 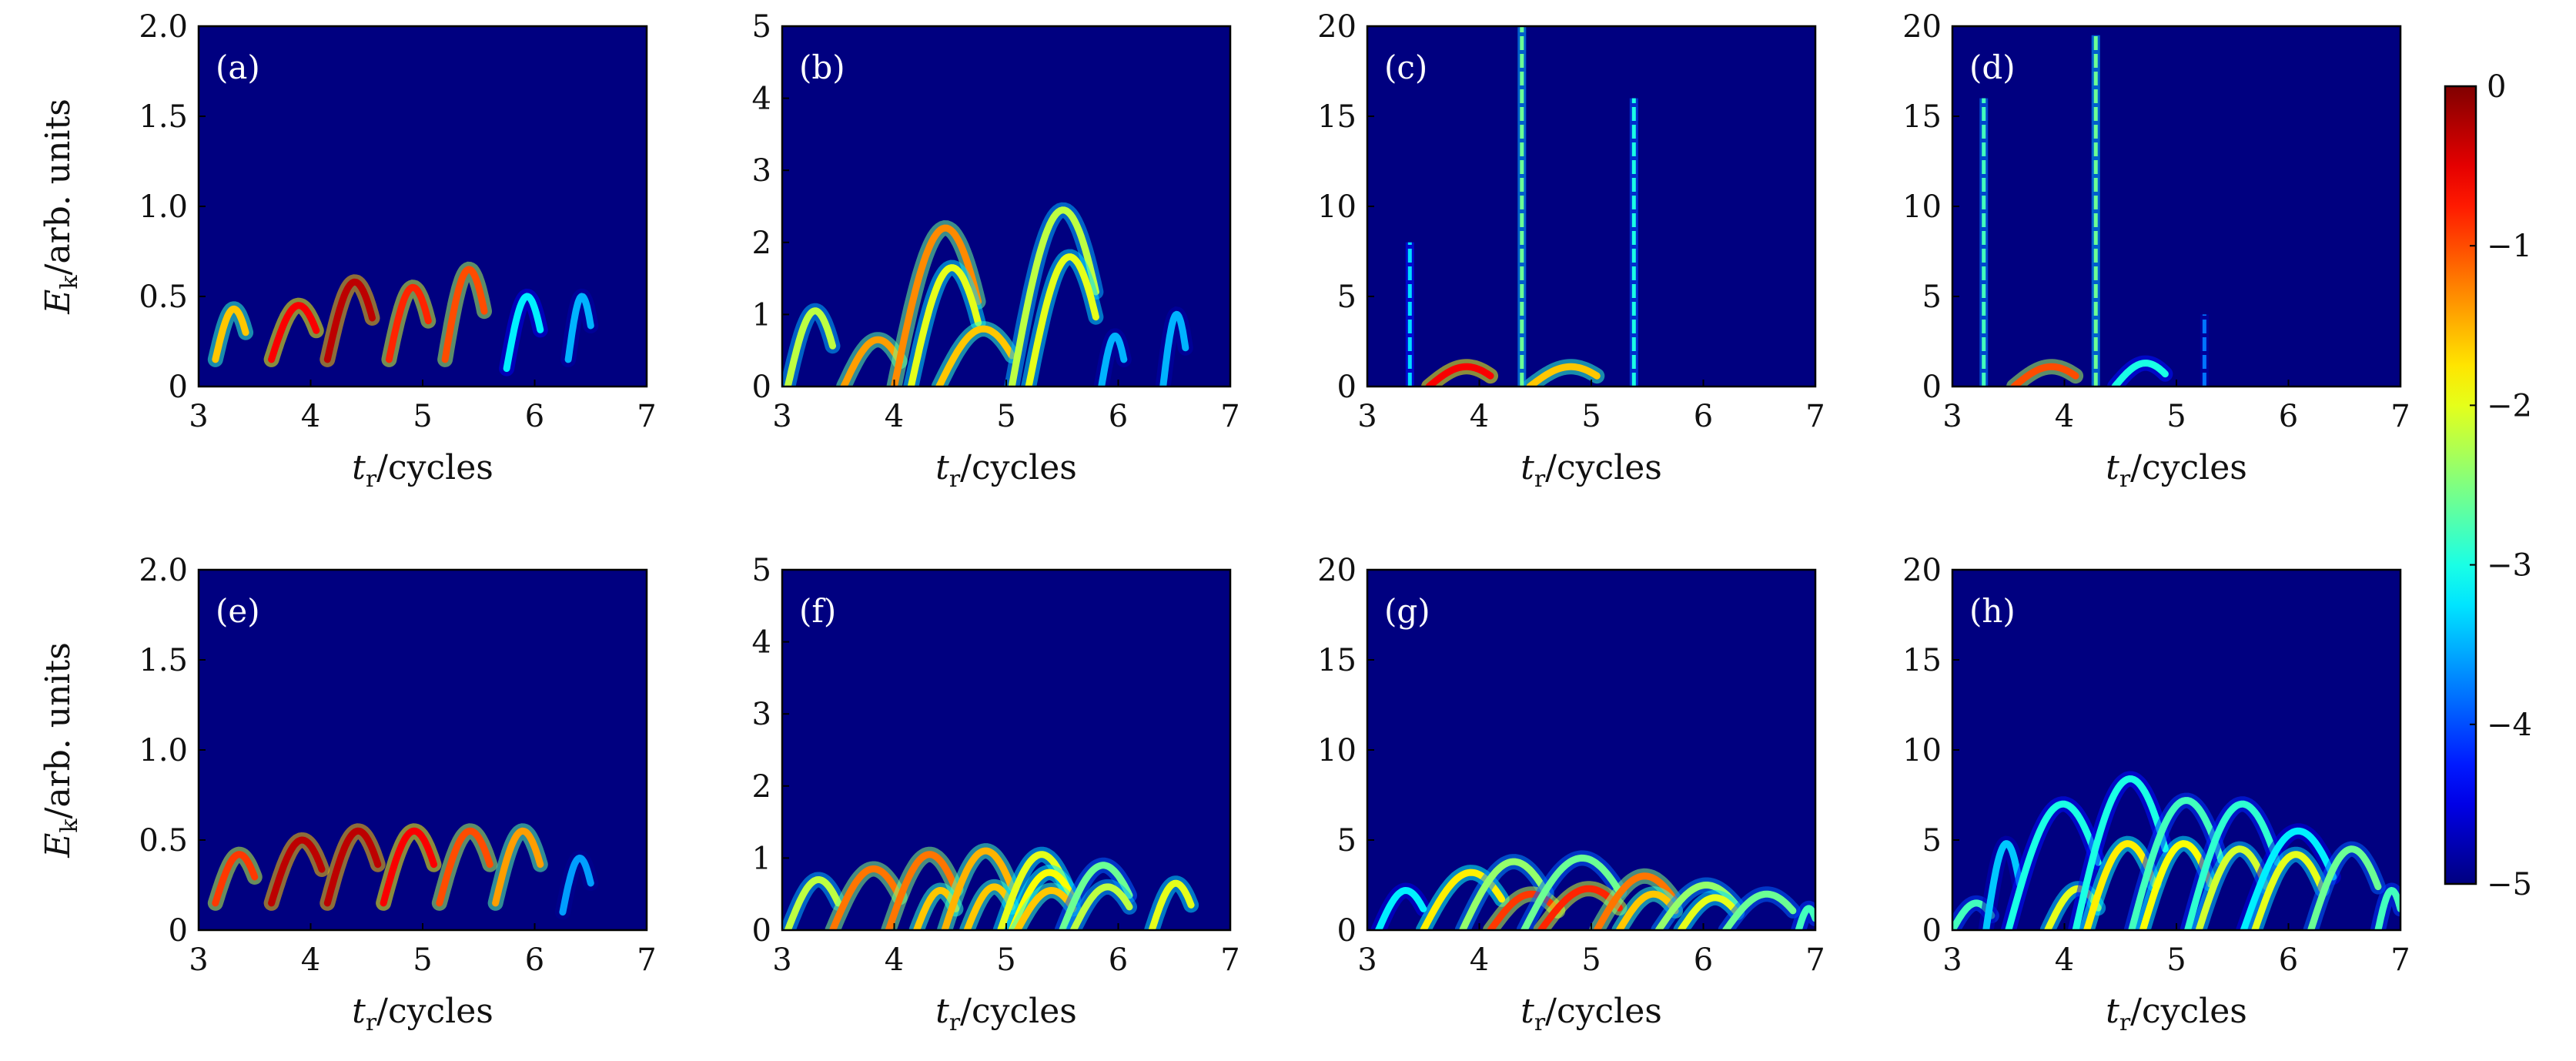 I want to click on y-tick-label: 2, so click(x=762, y=244).